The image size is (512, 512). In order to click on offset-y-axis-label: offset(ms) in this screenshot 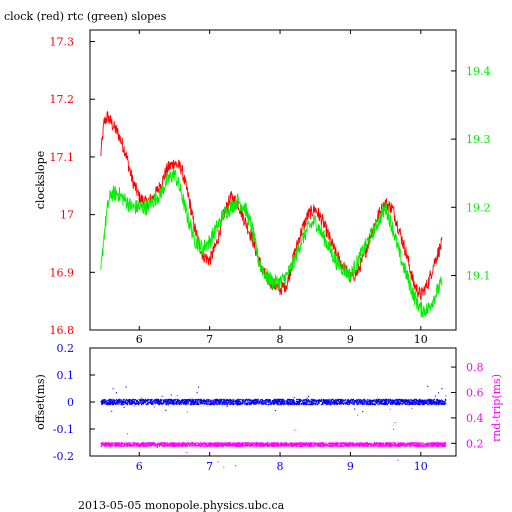, I will do `click(40, 402)`.